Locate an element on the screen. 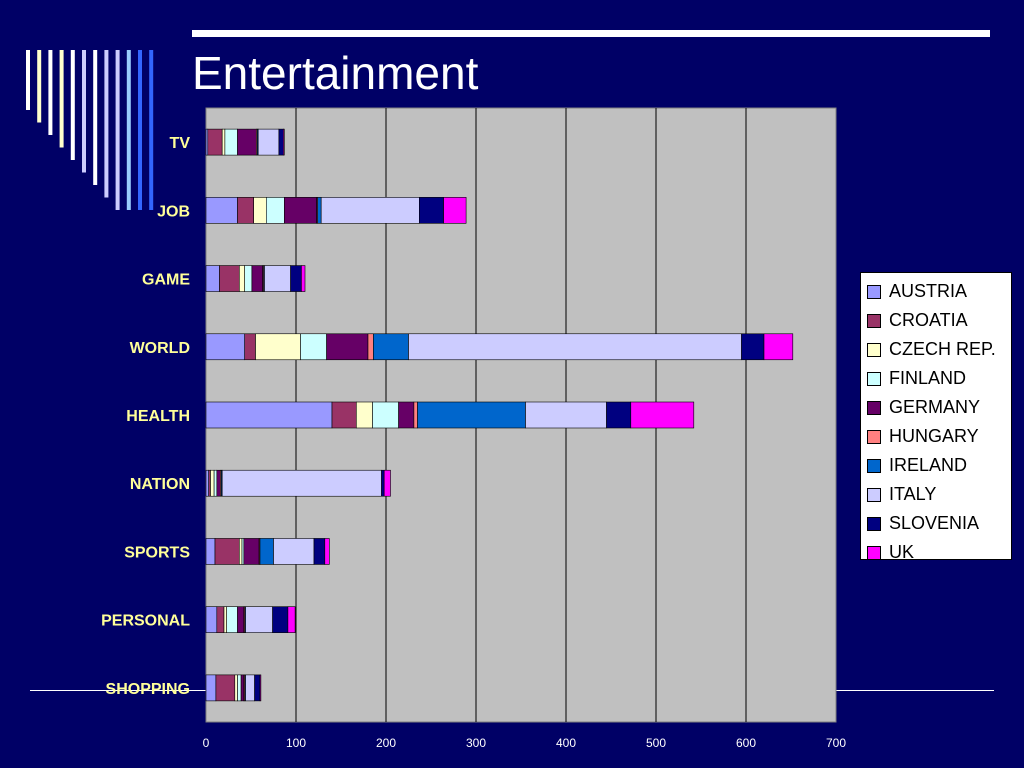 This screenshot has width=1024, height=768. top-rule is located at coordinates (591, 33).